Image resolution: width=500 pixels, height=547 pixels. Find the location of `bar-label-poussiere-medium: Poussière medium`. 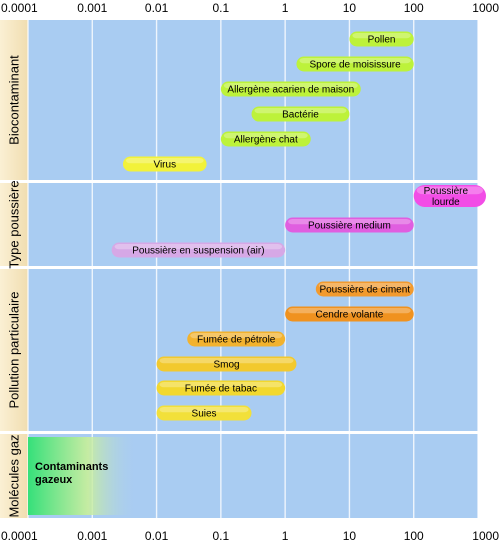

bar-label-poussiere-medium: Poussière medium is located at coordinates (349, 226).